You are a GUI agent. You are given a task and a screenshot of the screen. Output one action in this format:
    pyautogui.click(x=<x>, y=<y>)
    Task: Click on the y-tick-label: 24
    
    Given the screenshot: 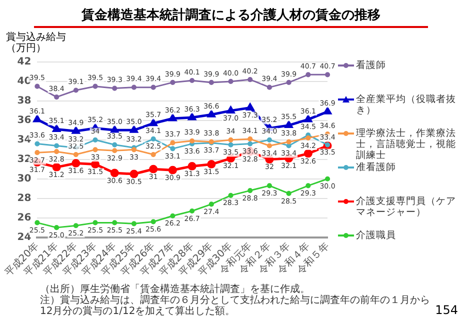 What is the action you would take?
    pyautogui.click(x=24, y=237)
    